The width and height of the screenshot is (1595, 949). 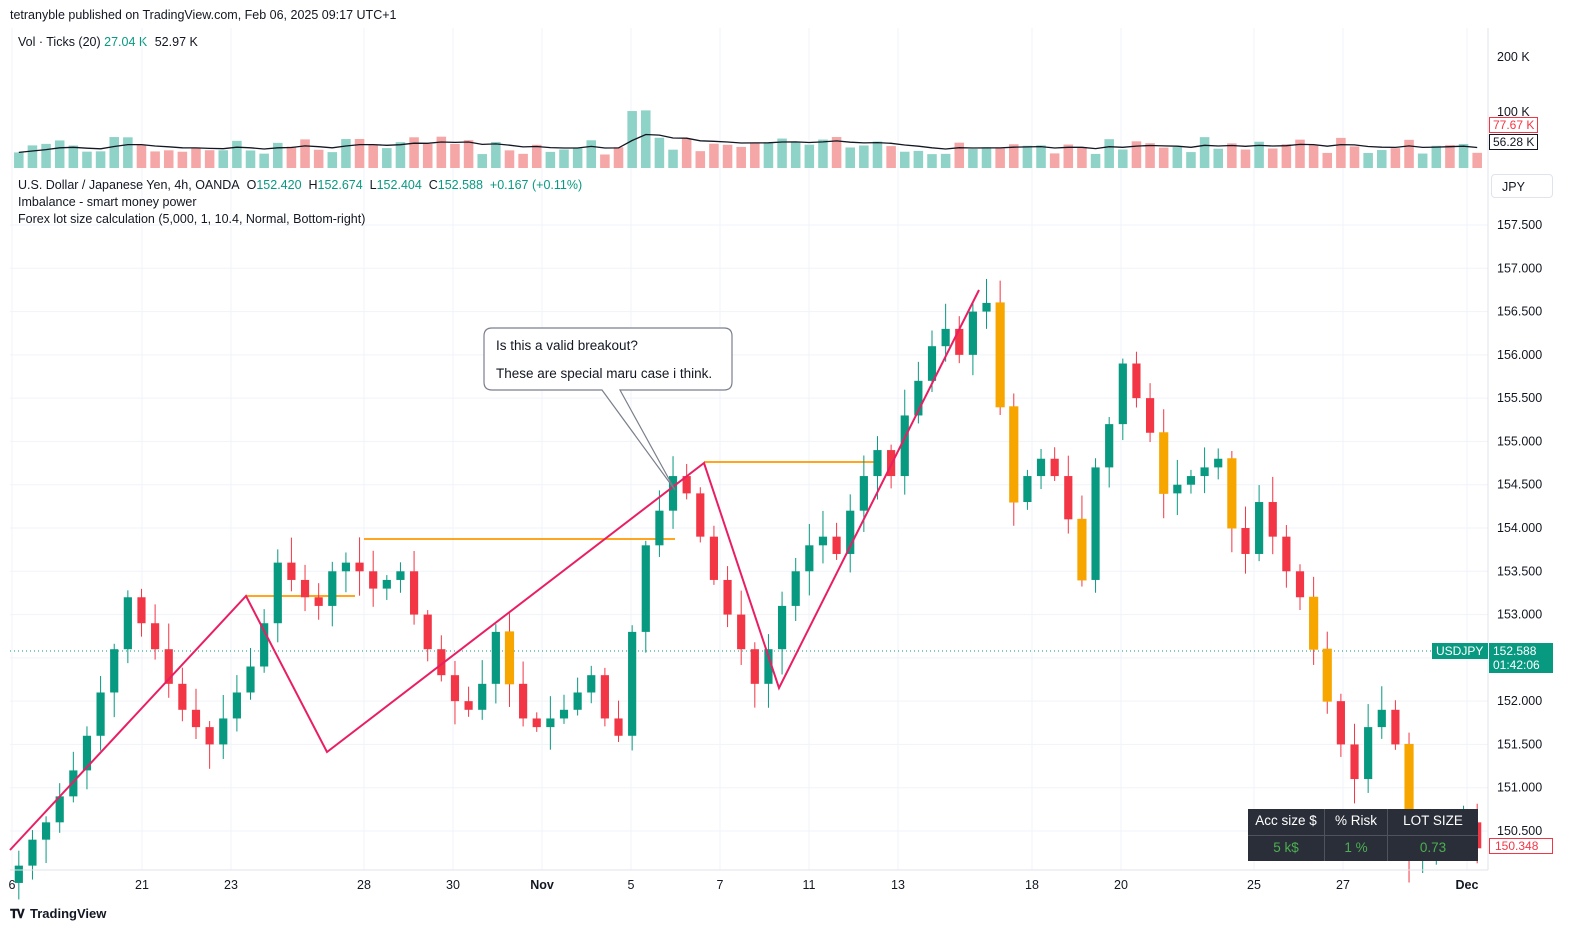 I want to click on lot-value-risk: 1 %, so click(x=1356, y=847).